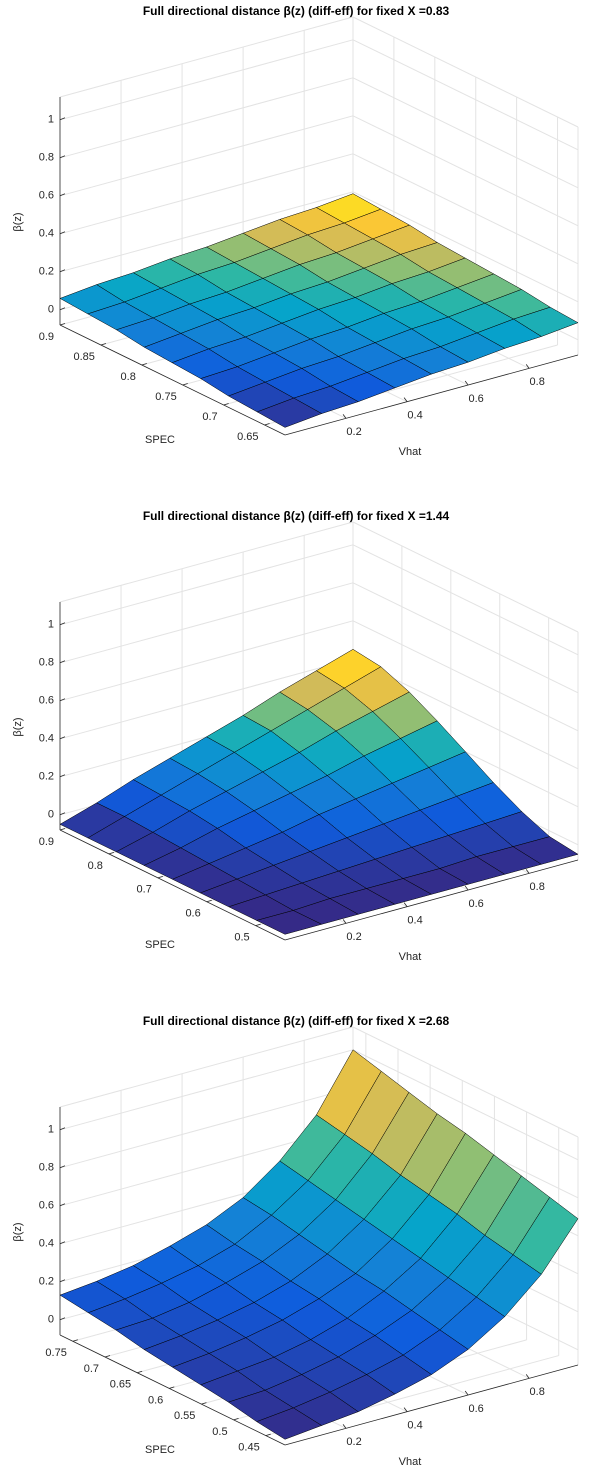 This screenshot has height=1468, width=593. Describe the element at coordinates (120, 1385) in the screenshot. I see `y-tick-label: 0.65` at that location.